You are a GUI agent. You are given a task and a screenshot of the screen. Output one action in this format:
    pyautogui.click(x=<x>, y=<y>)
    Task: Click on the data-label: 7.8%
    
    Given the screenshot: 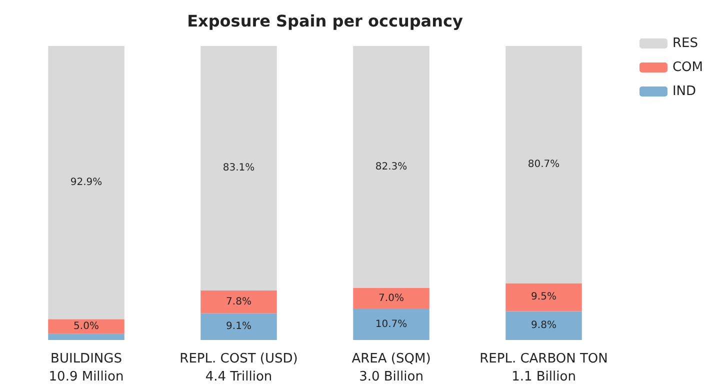 What is the action you would take?
    pyautogui.click(x=239, y=302)
    